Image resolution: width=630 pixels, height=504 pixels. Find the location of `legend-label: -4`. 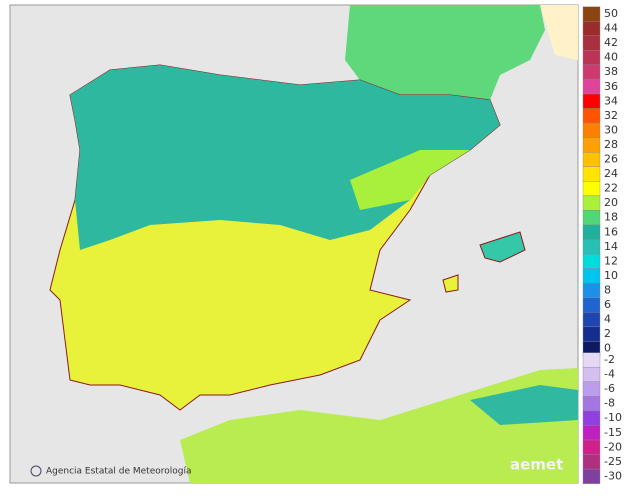

legend-label: -4 is located at coordinates (609, 374).